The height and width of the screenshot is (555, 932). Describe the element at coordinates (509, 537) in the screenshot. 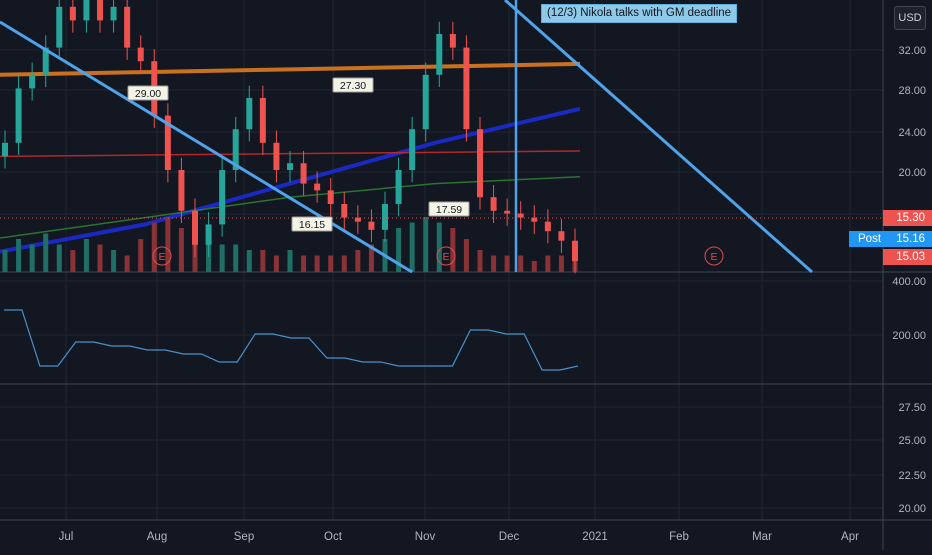

I see `time-axis-label: Dec` at that location.